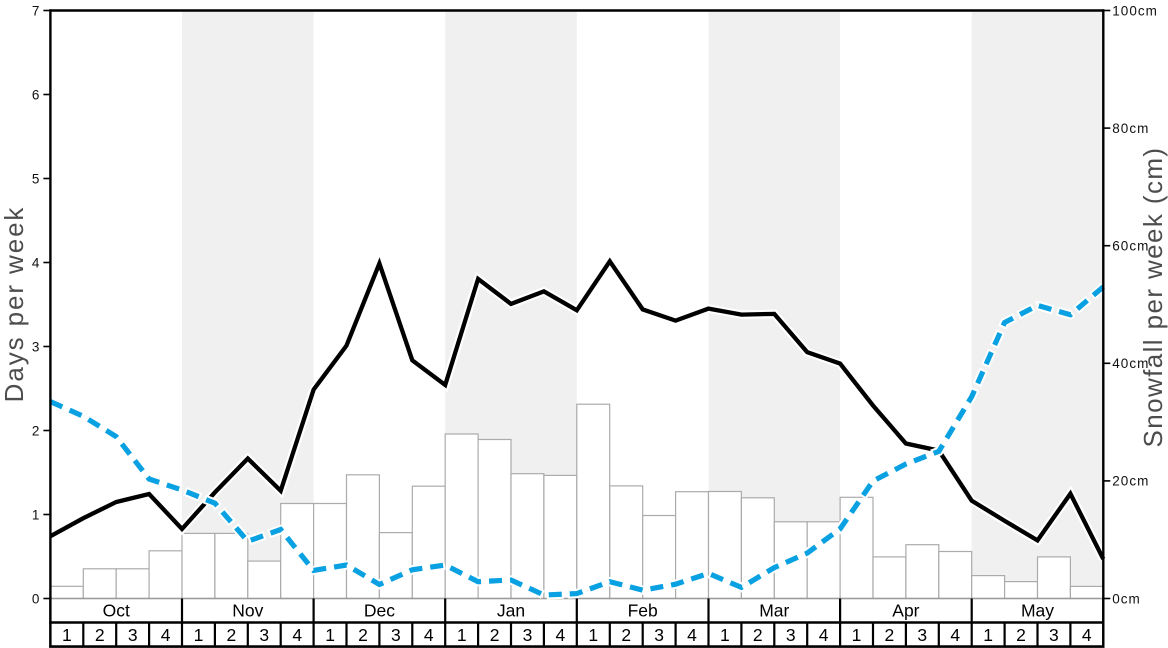 This screenshot has width=1168, height=648. What do you see at coordinates (643, 611) in the screenshot?
I see `svg-text: Feb` at bounding box center [643, 611].